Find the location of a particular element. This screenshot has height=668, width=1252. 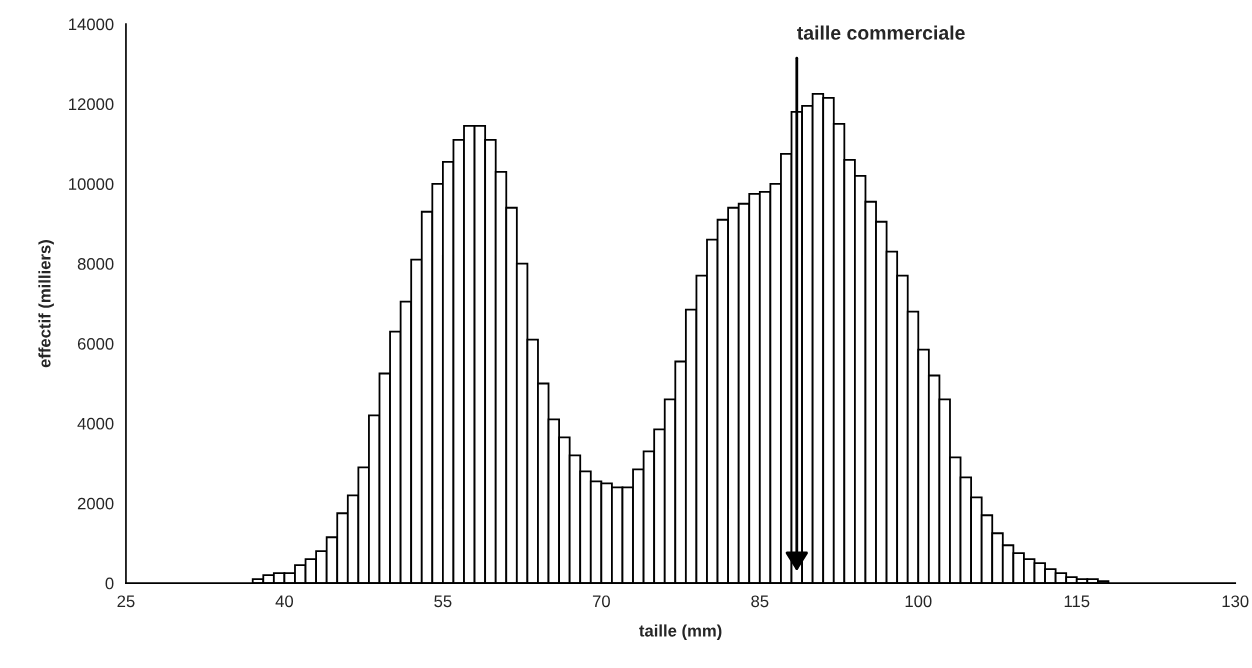

annotation: taille commerciale is located at coordinates (881, 32).